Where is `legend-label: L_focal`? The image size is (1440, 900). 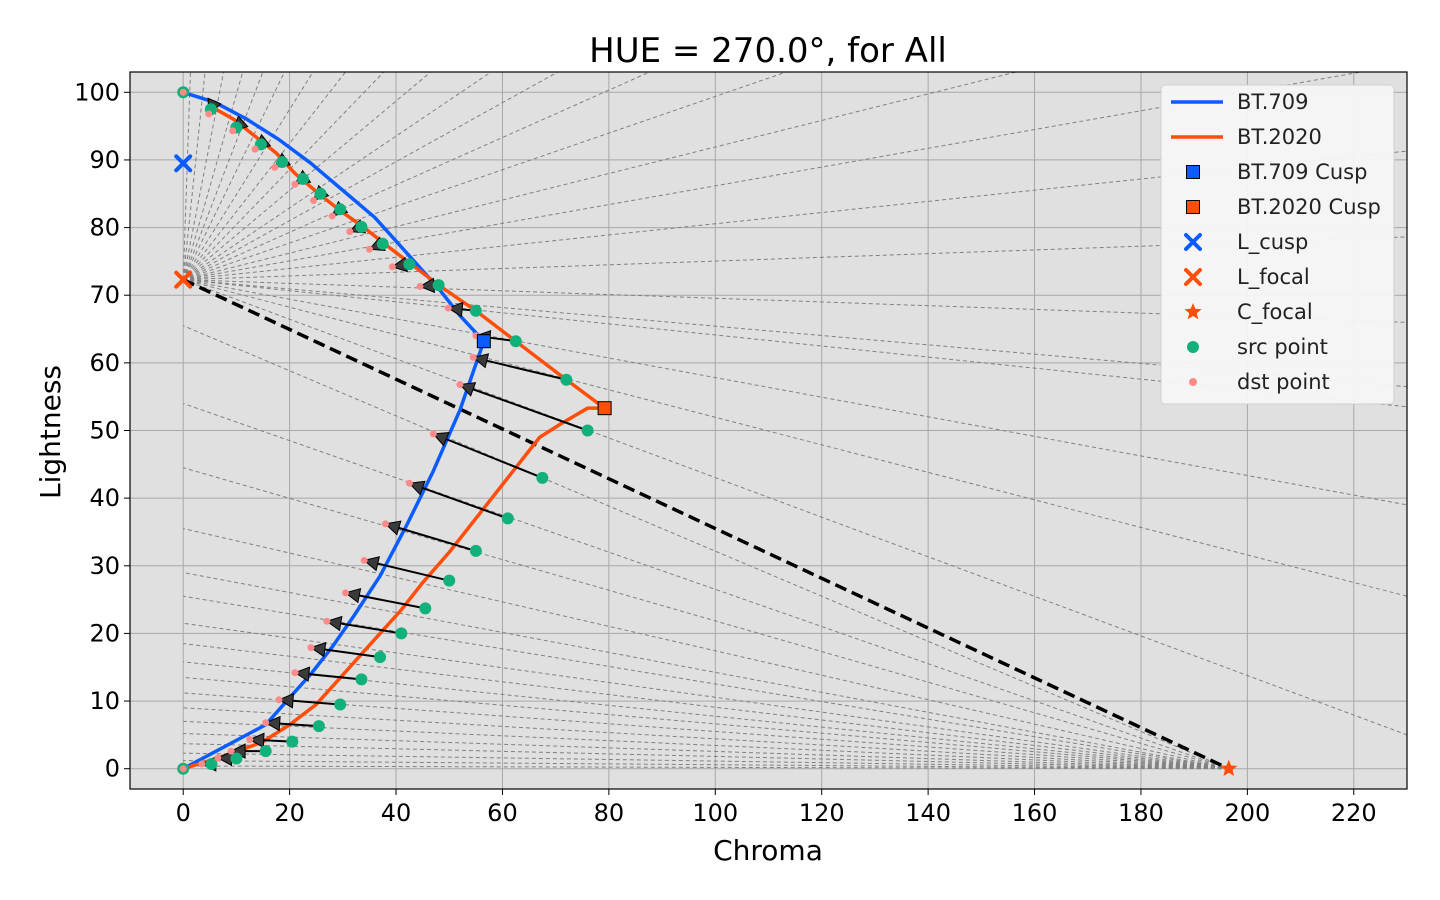 legend-label: L_focal is located at coordinates (1273, 277).